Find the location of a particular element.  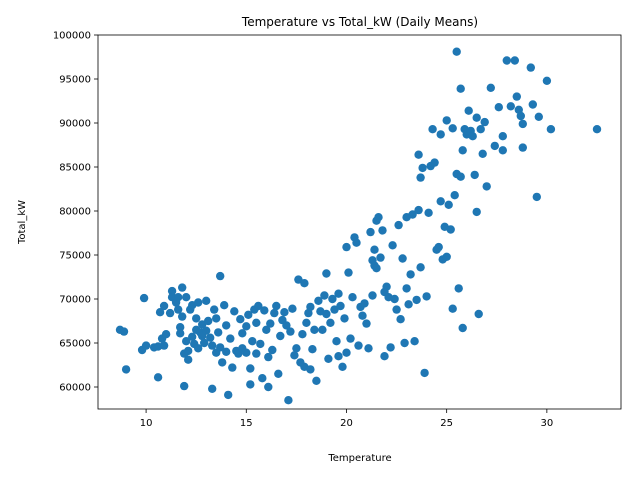

y-tick-label: 90000 is located at coordinates (75, 124).